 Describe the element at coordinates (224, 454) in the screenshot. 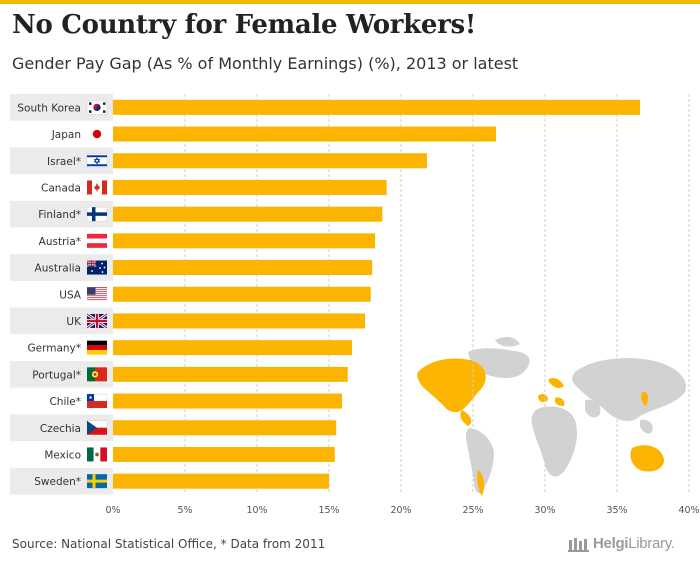

I see `bar-mx` at that location.